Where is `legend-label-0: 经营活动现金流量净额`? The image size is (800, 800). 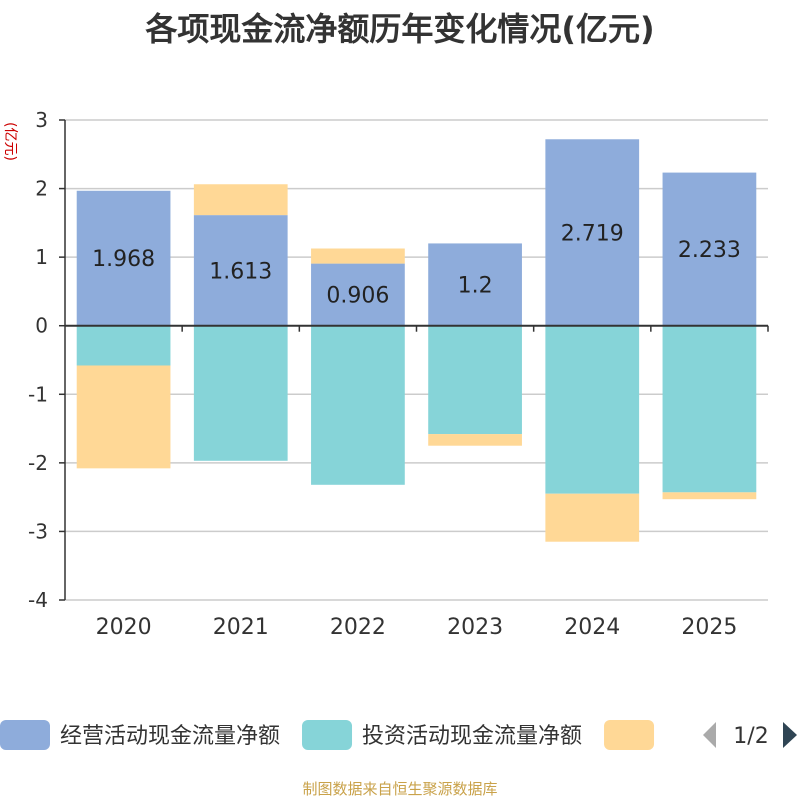 legend-label-0: 经营活动现金流量净额 is located at coordinates (170, 736).